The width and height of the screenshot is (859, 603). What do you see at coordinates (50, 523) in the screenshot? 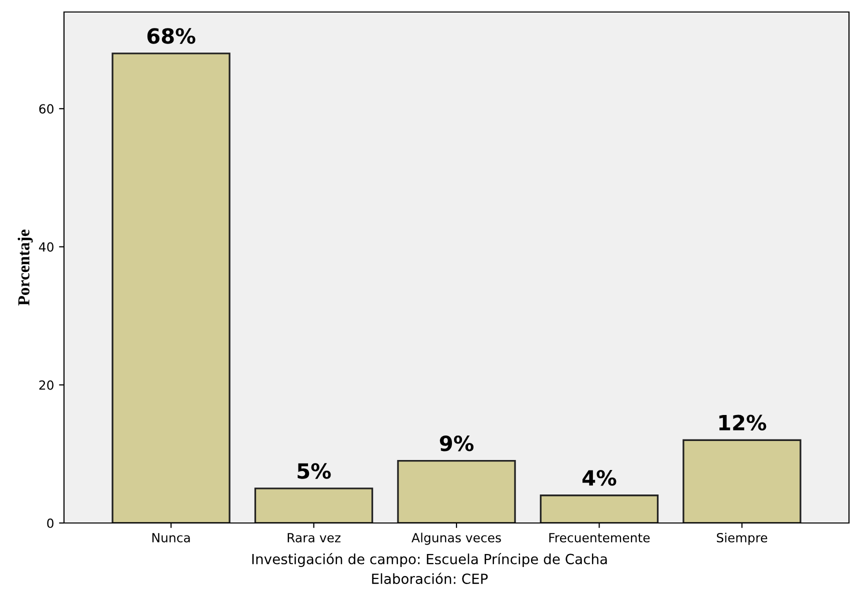
I see `y-tick-label: 0` at bounding box center [50, 523].